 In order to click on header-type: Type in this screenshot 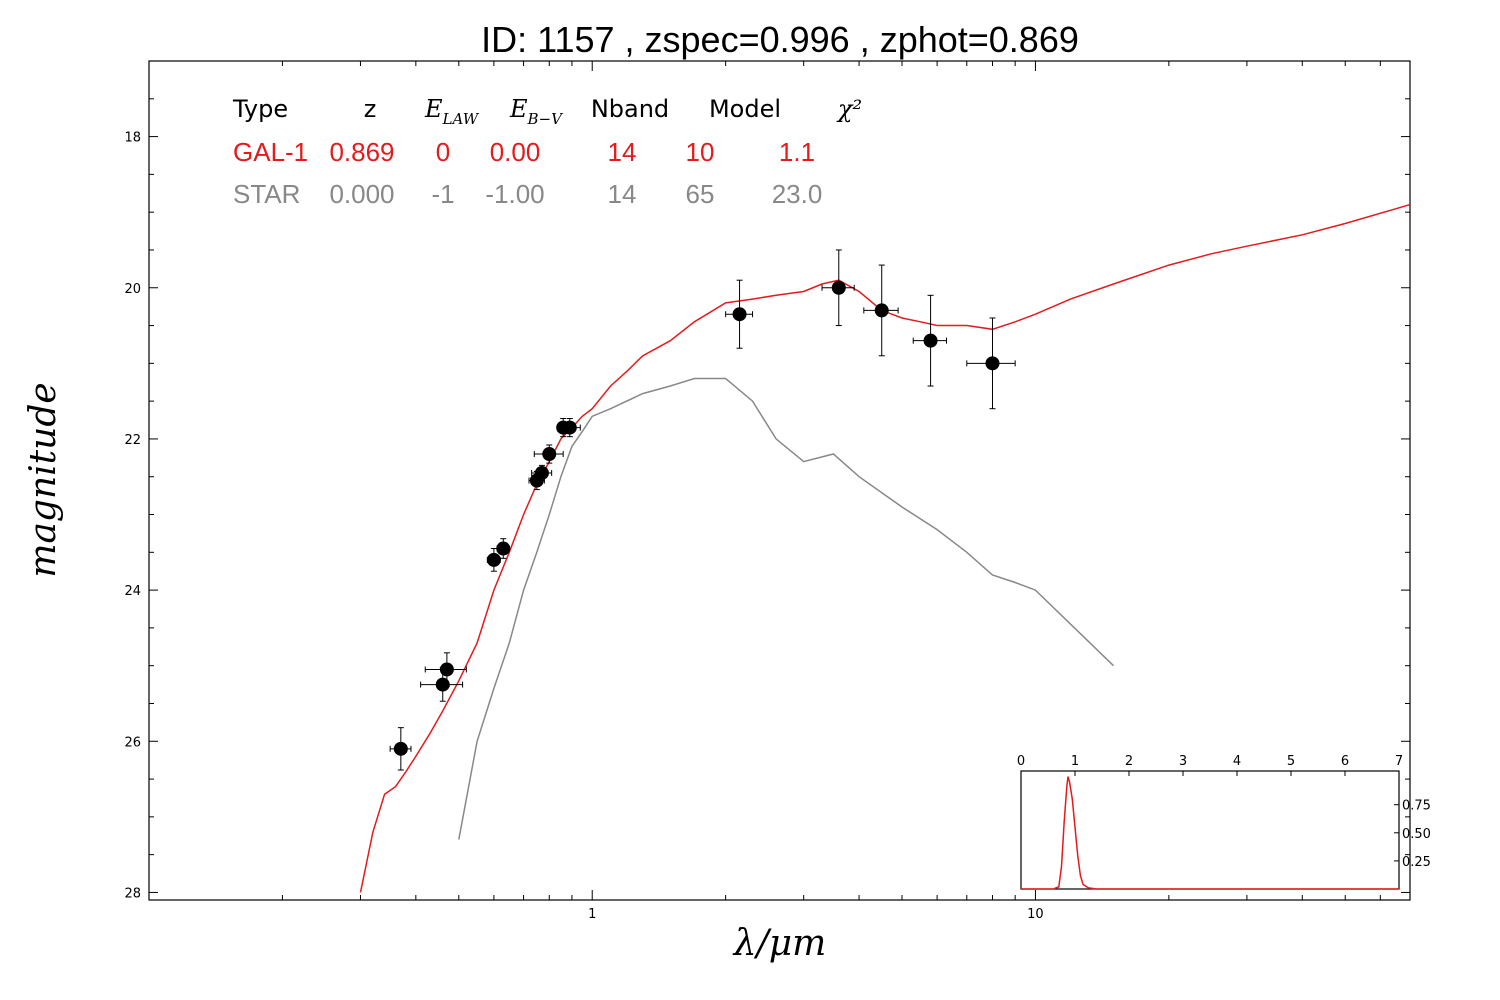, I will do `click(260, 109)`.